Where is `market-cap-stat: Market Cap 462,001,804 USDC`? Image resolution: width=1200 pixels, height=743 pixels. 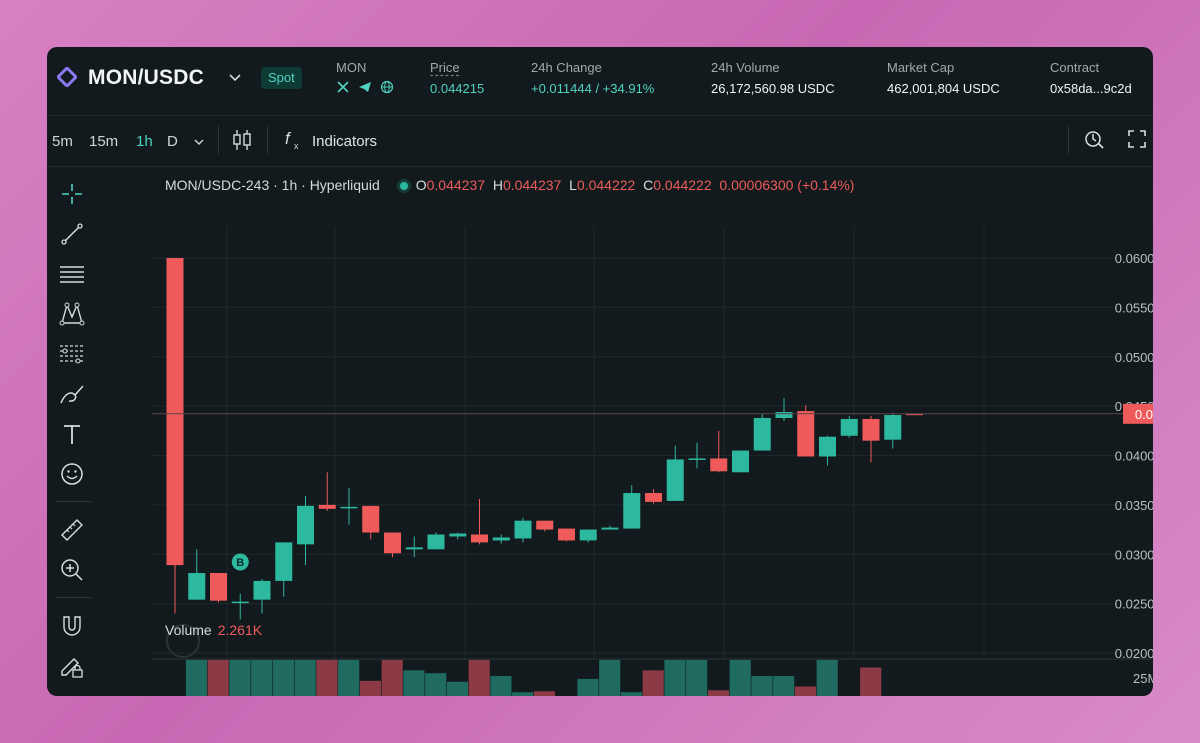 market-cap-stat: Market Cap 462,001,804 USDC is located at coordinates (943, 78).